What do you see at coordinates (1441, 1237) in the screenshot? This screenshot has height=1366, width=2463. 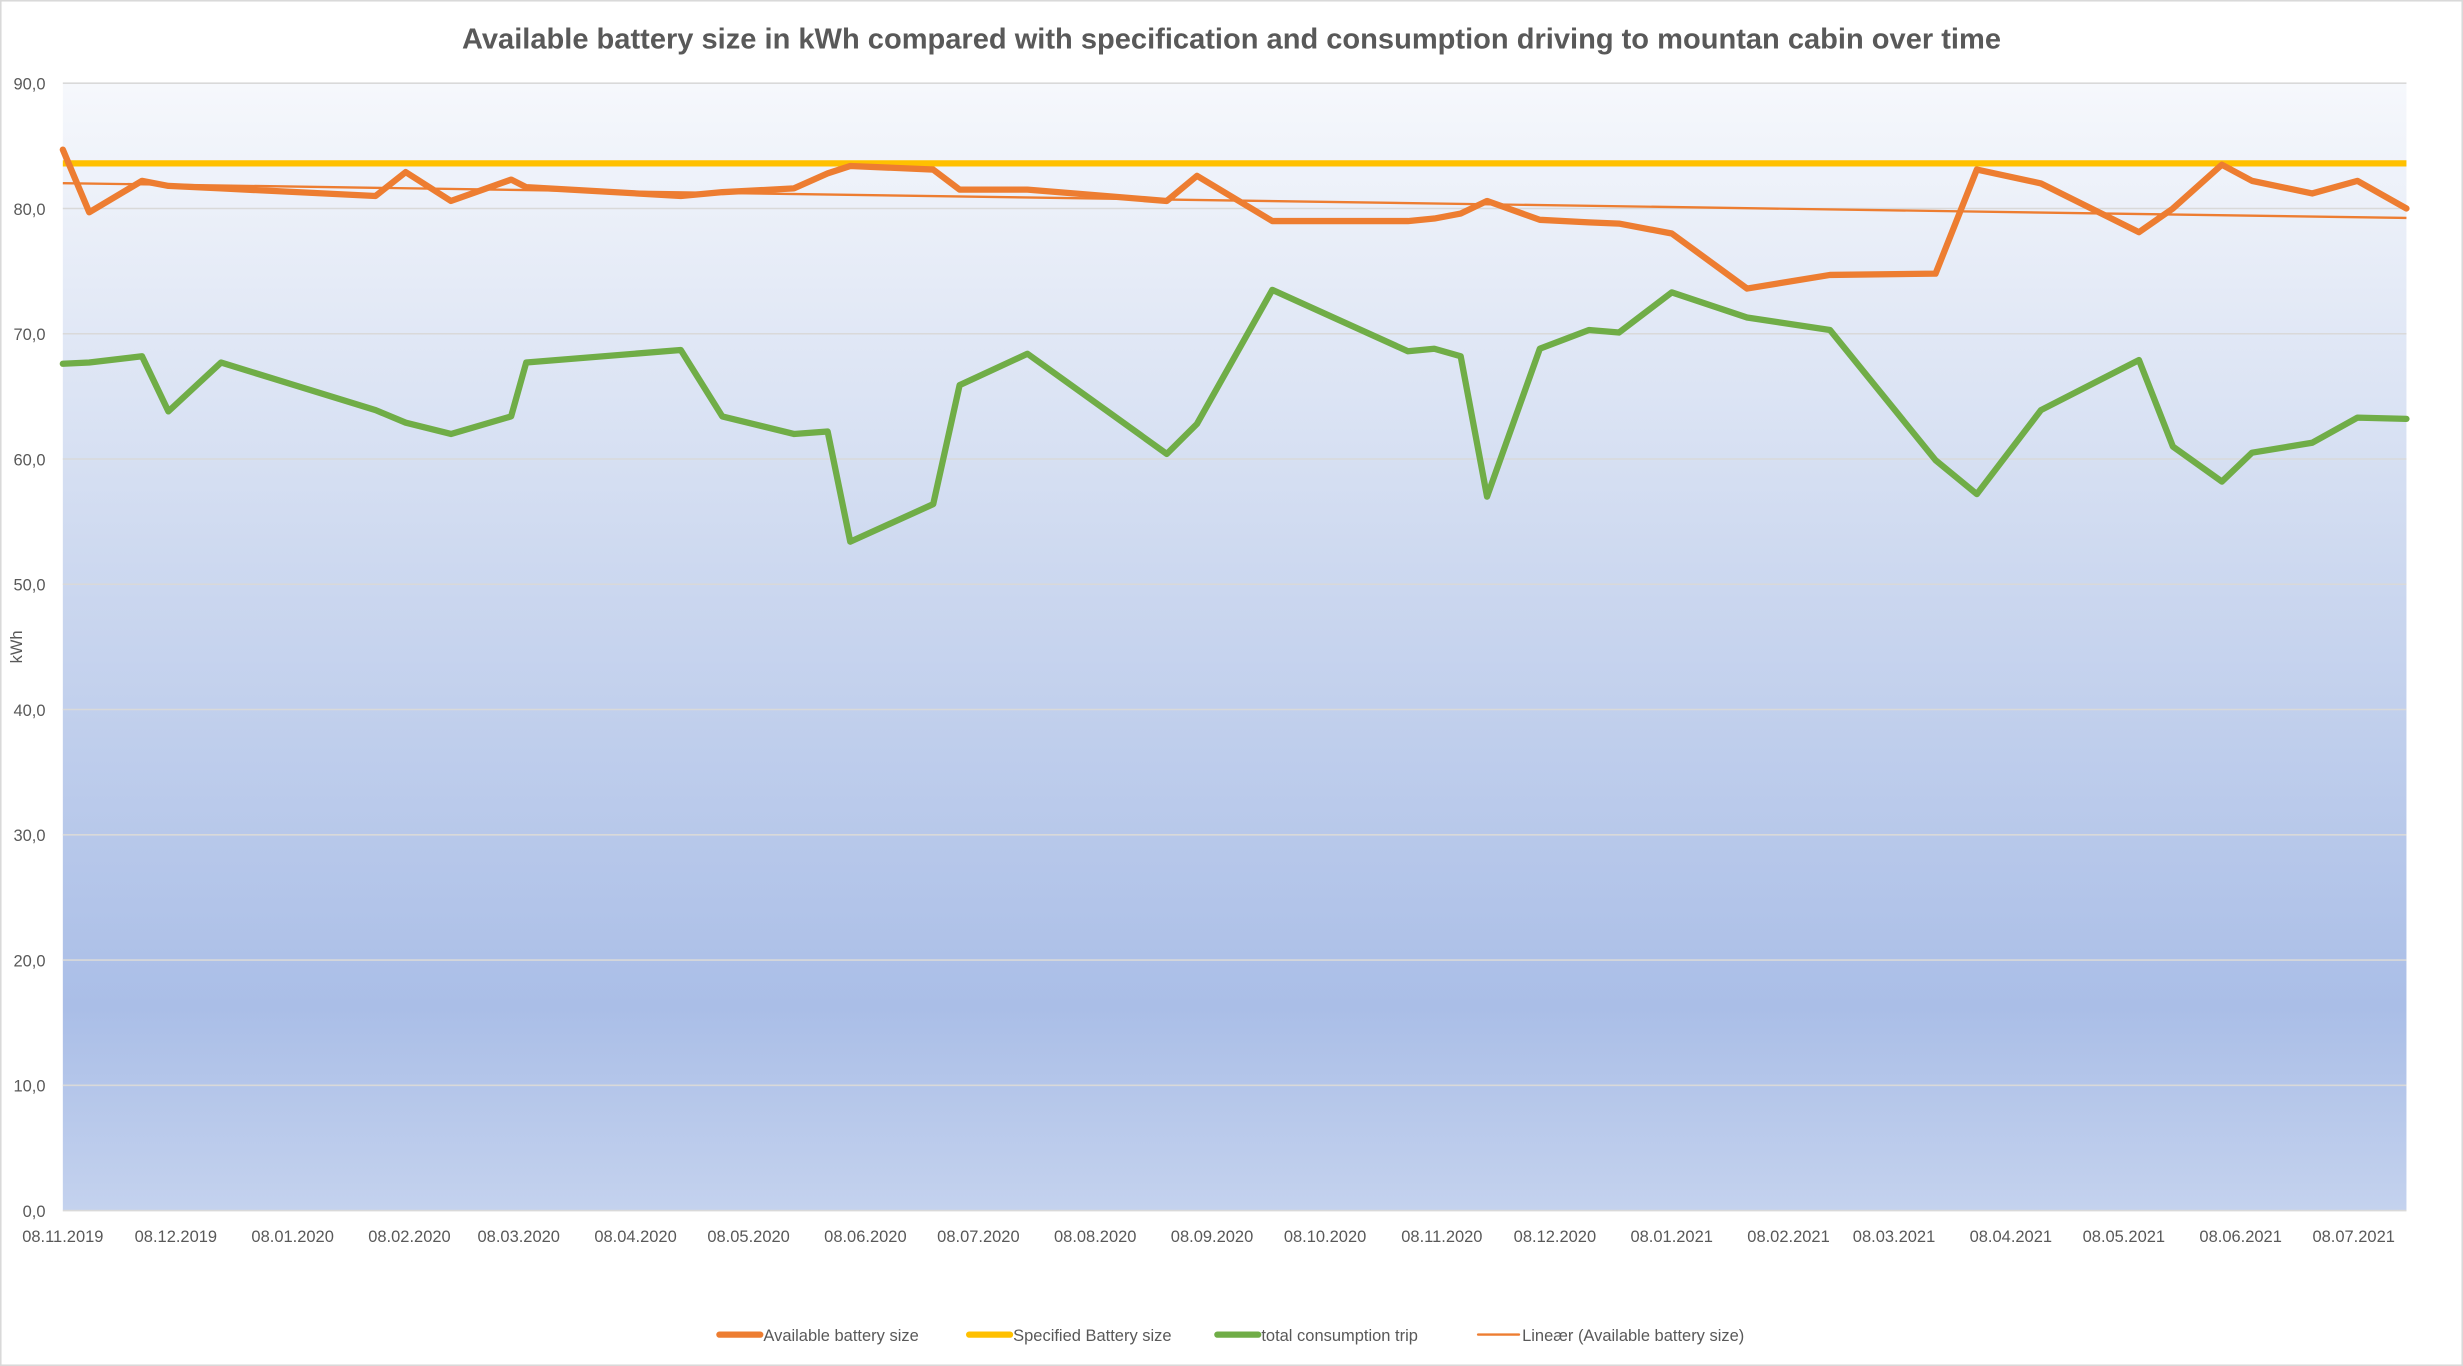 I see `x-tick-label: 08.11.2020` at bounding box center [1441, 1237].